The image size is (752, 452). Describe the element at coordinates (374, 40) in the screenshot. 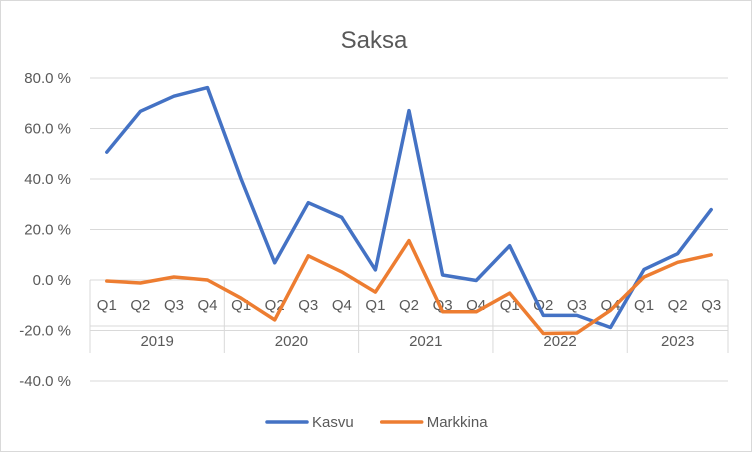

I see `chart-title: Saksa` at that location.